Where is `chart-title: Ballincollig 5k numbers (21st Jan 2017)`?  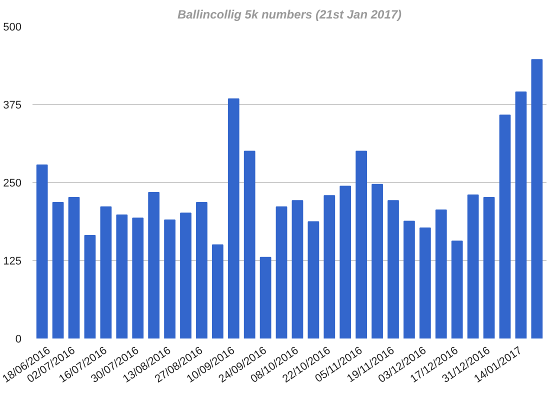 chart-title: Ballincollig 5k numbers (21st Jan 2017) is located at coordinates (289, 15).